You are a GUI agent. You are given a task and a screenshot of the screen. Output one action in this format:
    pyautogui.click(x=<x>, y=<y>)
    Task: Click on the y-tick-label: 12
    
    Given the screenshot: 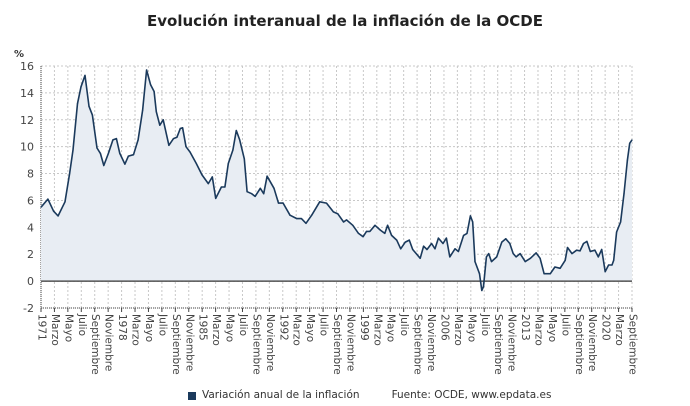 What is the action you would take?
    pyautogui.click(x=27, y=120)
    